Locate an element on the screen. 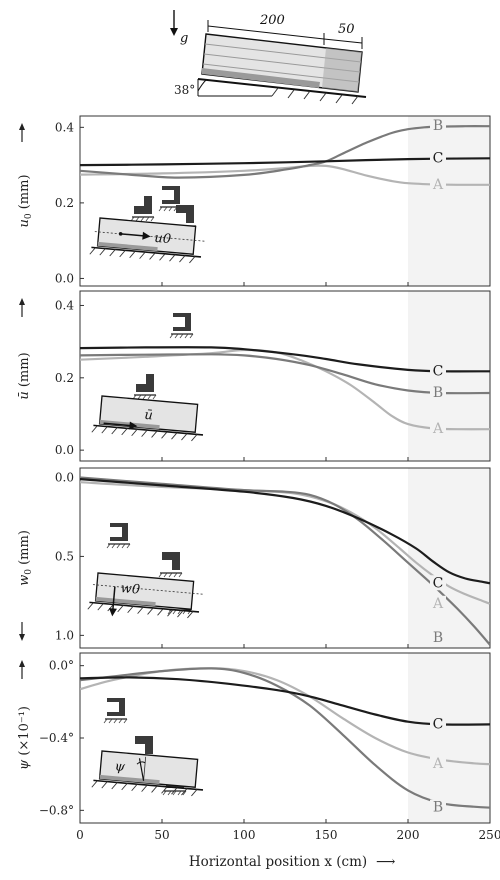 This screenshot has width=500, height=880. y-axis-label: ū (mm) is located at coordinates (24, 375).